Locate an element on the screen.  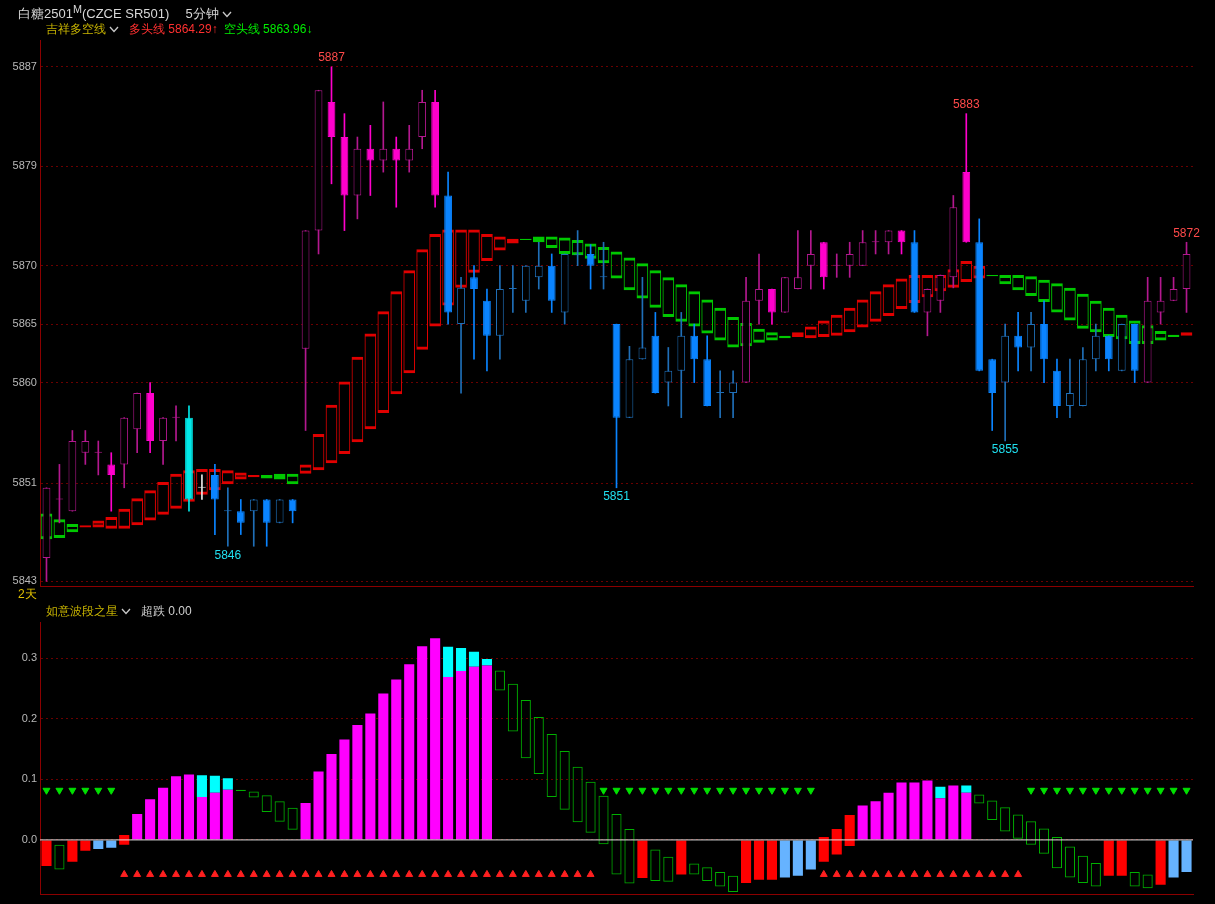
text: 5872 is located at coordinates (1186, 232).